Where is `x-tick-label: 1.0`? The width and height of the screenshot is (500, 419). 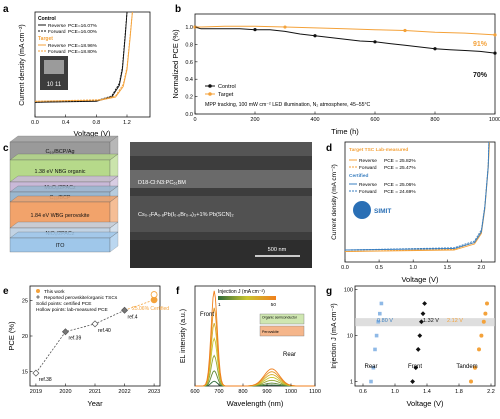 x-tick-label: 1.0 is located at coordinates (395, 392).